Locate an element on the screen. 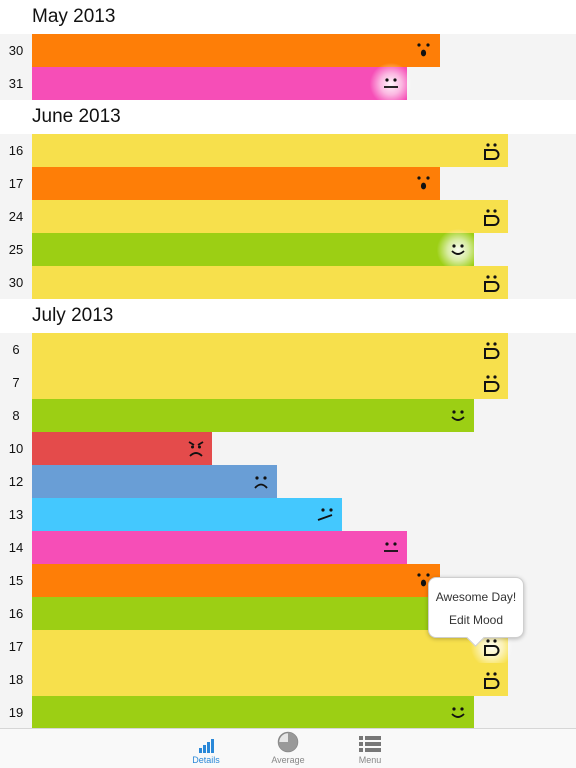 This screenshot has height=768, width=576. day-label: 6 is located at coordinates (16, 349).